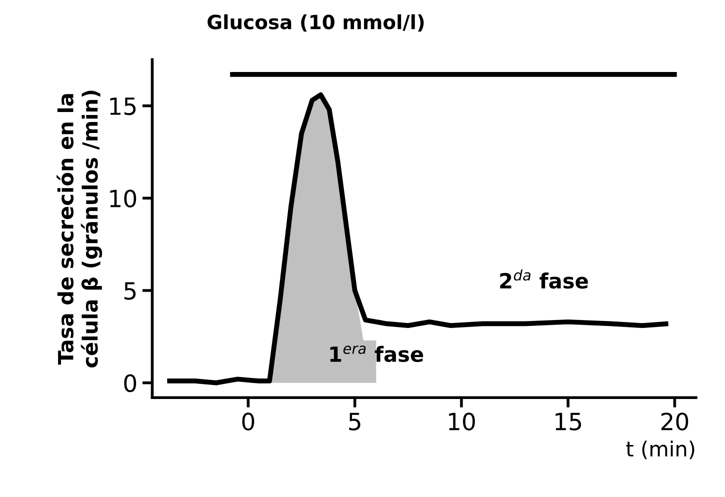  What do you see at coordinates (569, 421) in the screenshot?
I see `x-tick-label: 15` at bounding box center [569, 421].